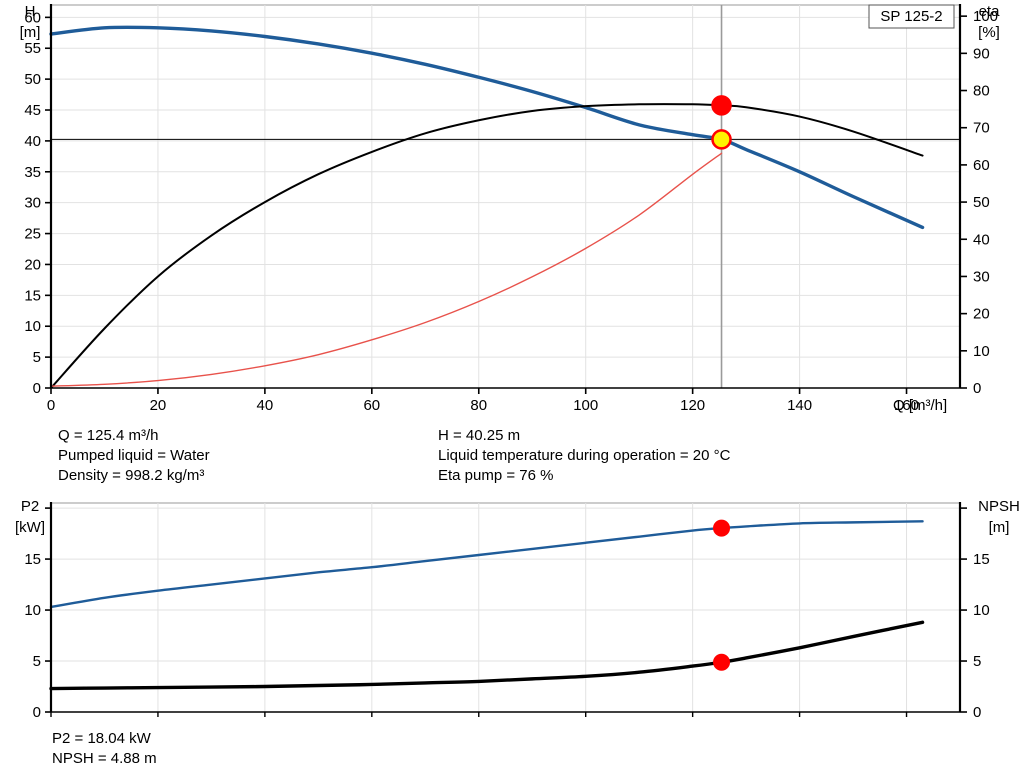 This screenshot has width=1024, height=781. I want to click on y-tick-label-right: 60, so click(981, 165).